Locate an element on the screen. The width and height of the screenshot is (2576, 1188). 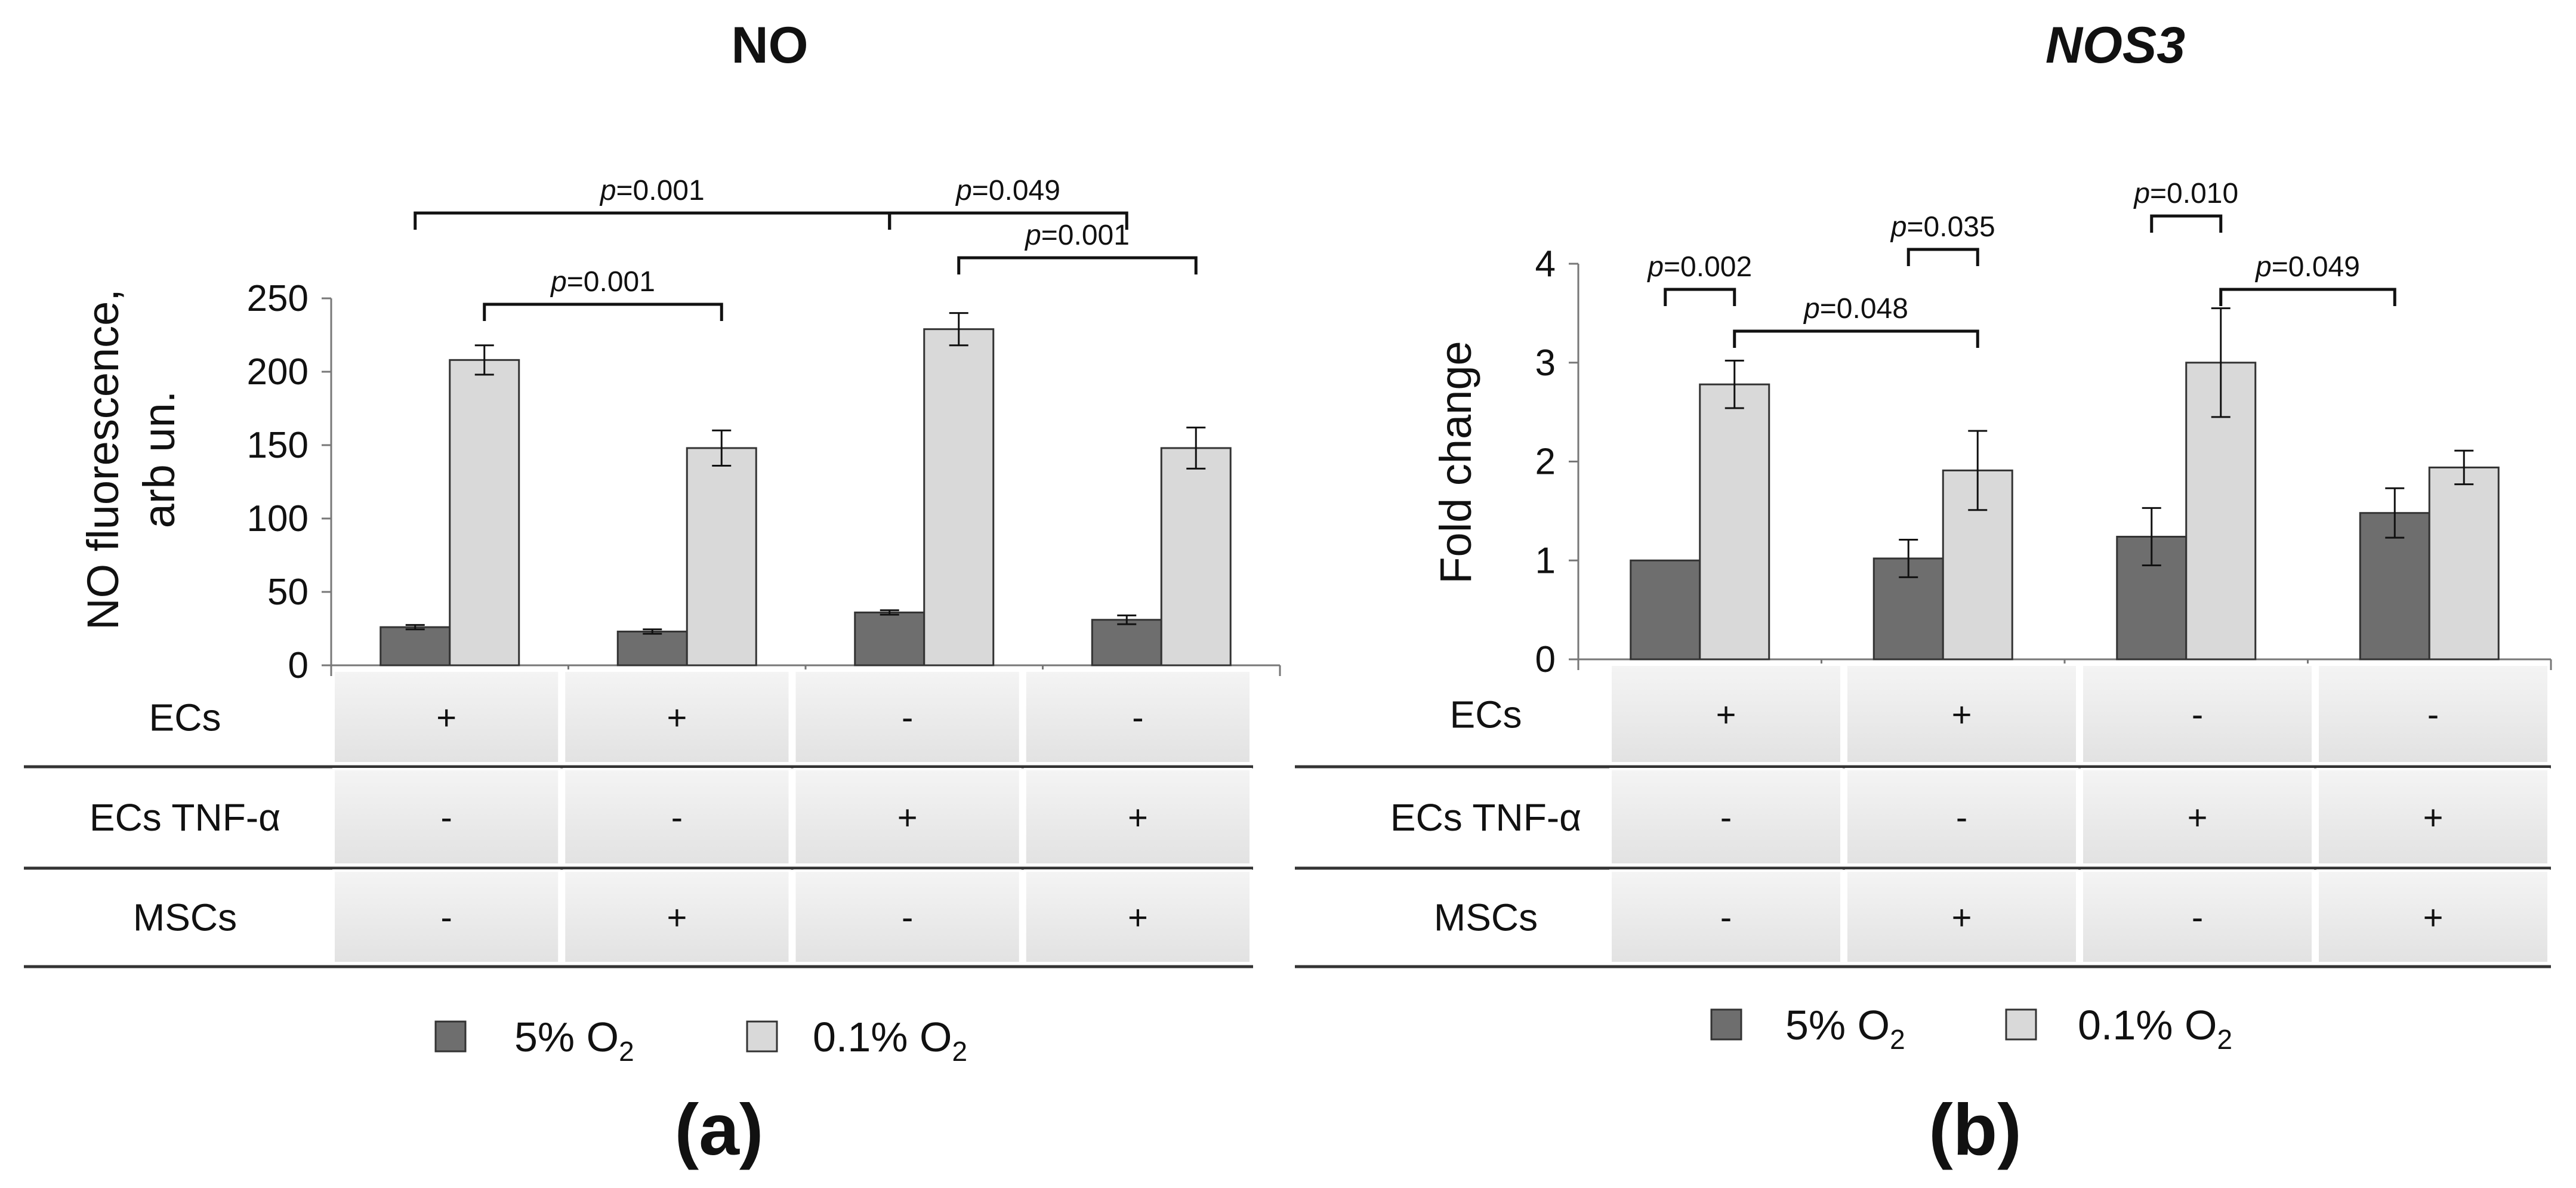
panel-label: (b) is located at coordinates (1975, 1129).